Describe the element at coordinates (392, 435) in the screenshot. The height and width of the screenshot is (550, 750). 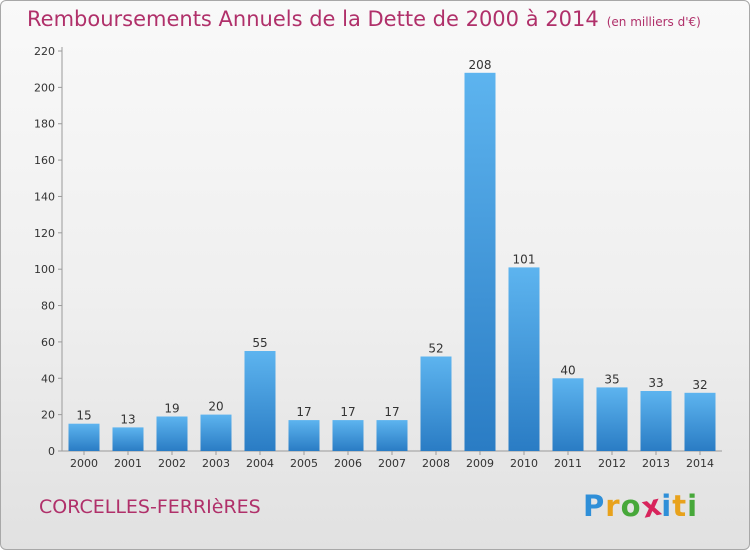
I see `bar-2007` at that location.